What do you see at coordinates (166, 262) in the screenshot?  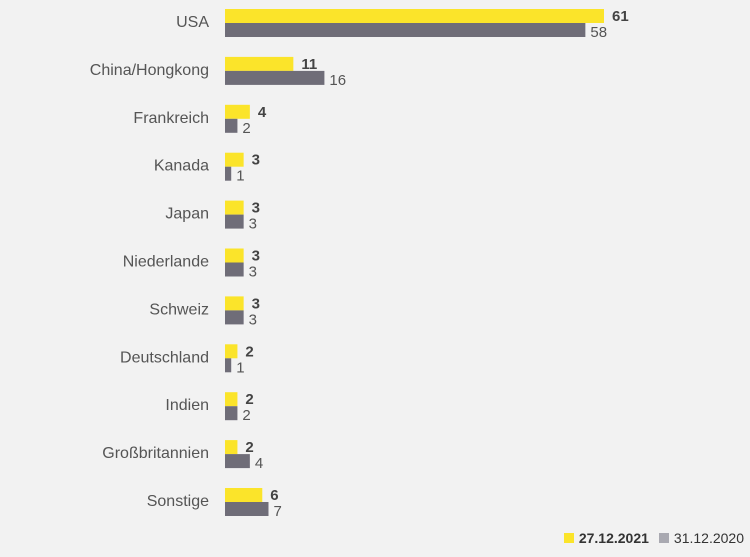 I see `category-label-niederlande: Niederlande` at bounding box center [166, 262].